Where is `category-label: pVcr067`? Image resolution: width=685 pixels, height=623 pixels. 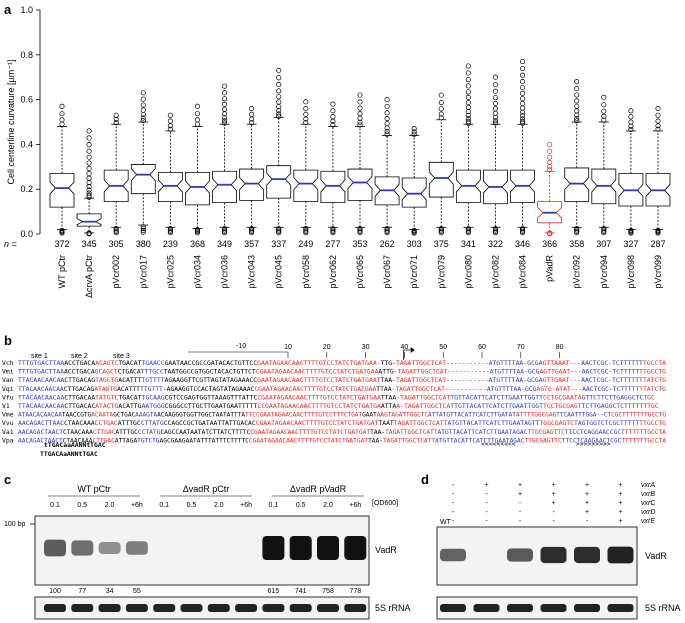 category-label: pVcr067 is located at coordinates (387, 272).